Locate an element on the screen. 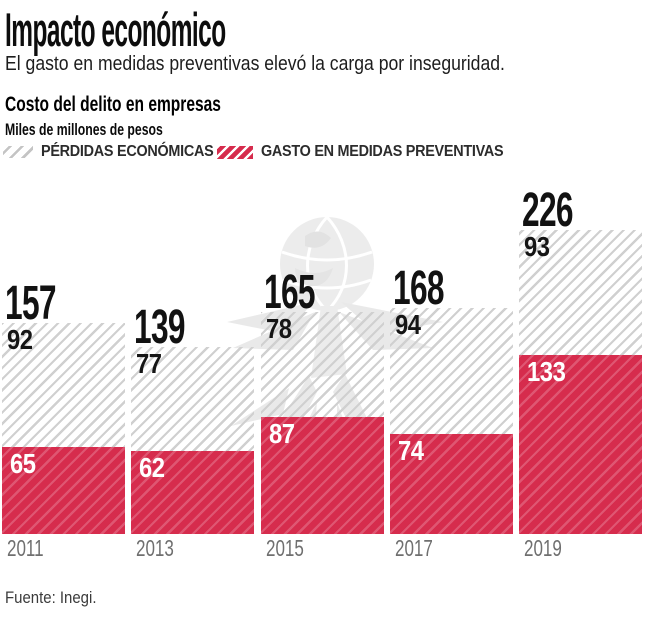 Image resolution: width=645 pixels, height=620 pixels. year-label: 2019 is located at coordinates (543, 548).